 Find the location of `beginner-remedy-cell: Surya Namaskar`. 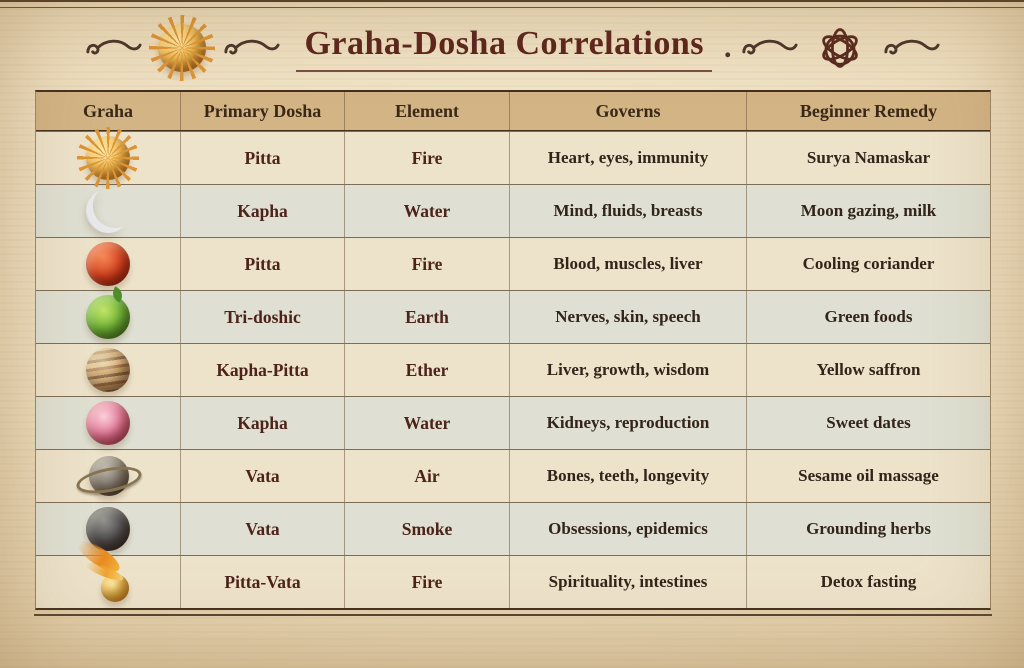

beginner-remedy-cell: Surya Namaskar is located at coordinates (868, 157).